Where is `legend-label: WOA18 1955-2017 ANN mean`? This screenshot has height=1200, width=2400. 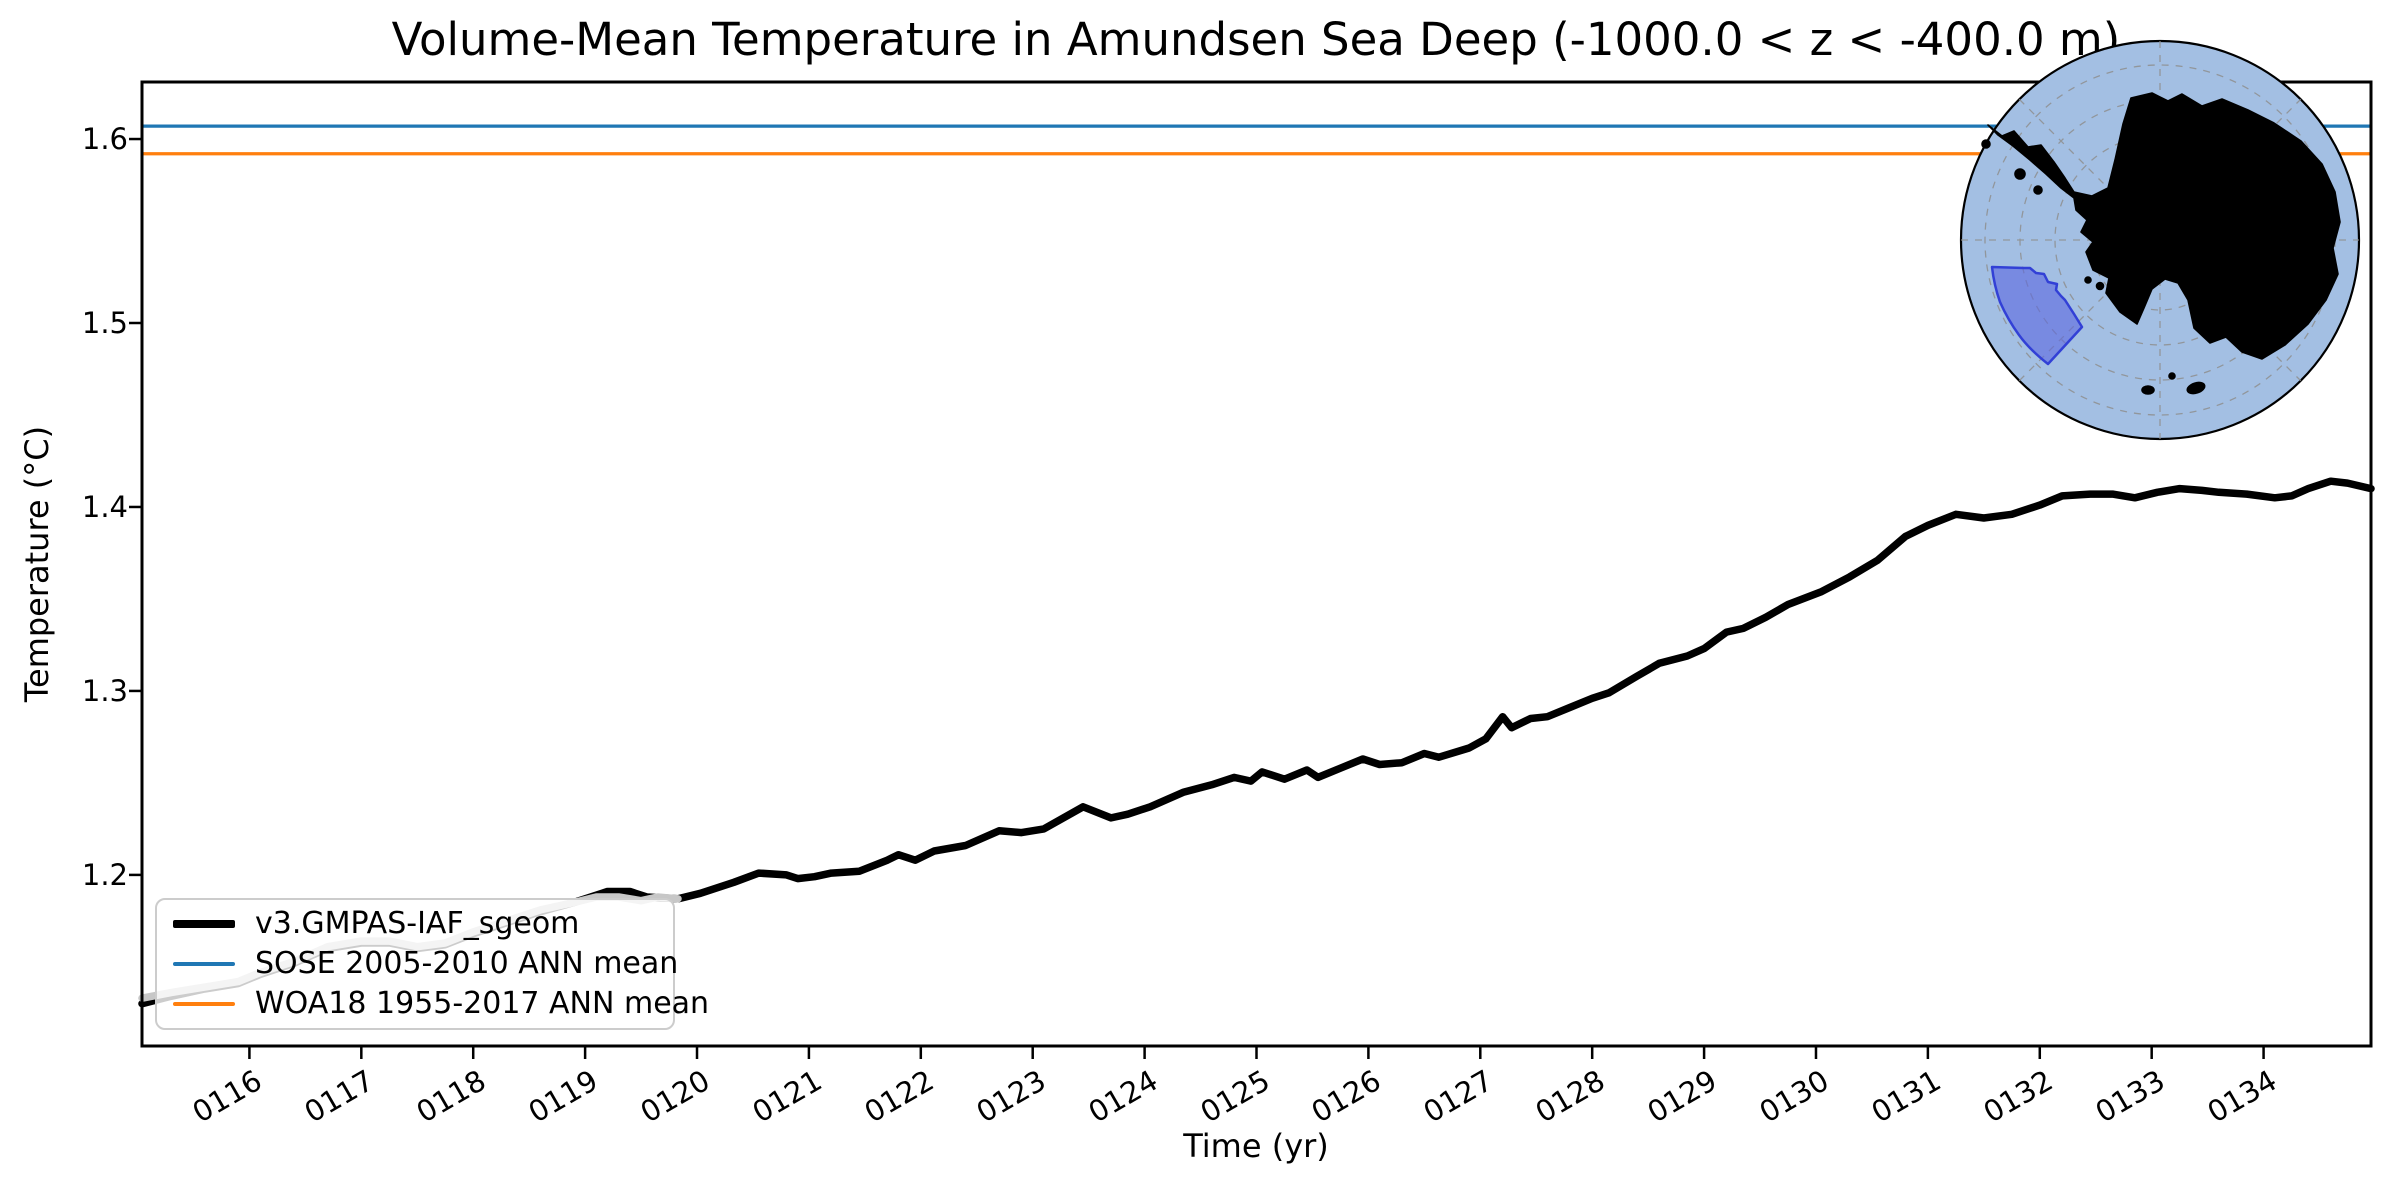 legend-label: WOA18 1955-2017 ANN mean is located at coordinates (482, 1003).